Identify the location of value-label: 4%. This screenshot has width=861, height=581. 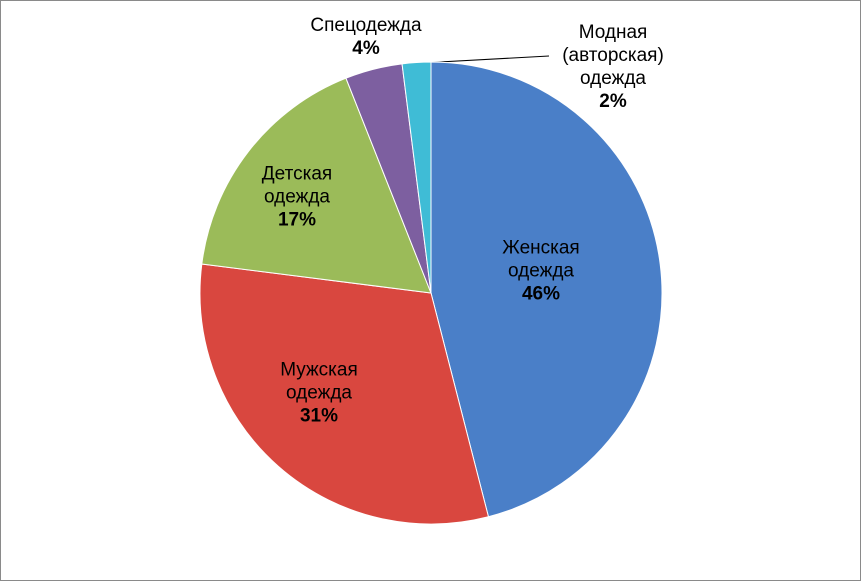
(366, 48).